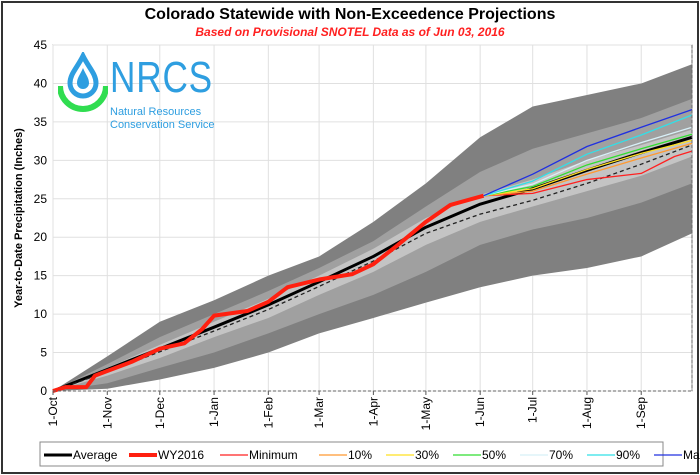  I want to click on series-line-maximum, so click(588, 152).